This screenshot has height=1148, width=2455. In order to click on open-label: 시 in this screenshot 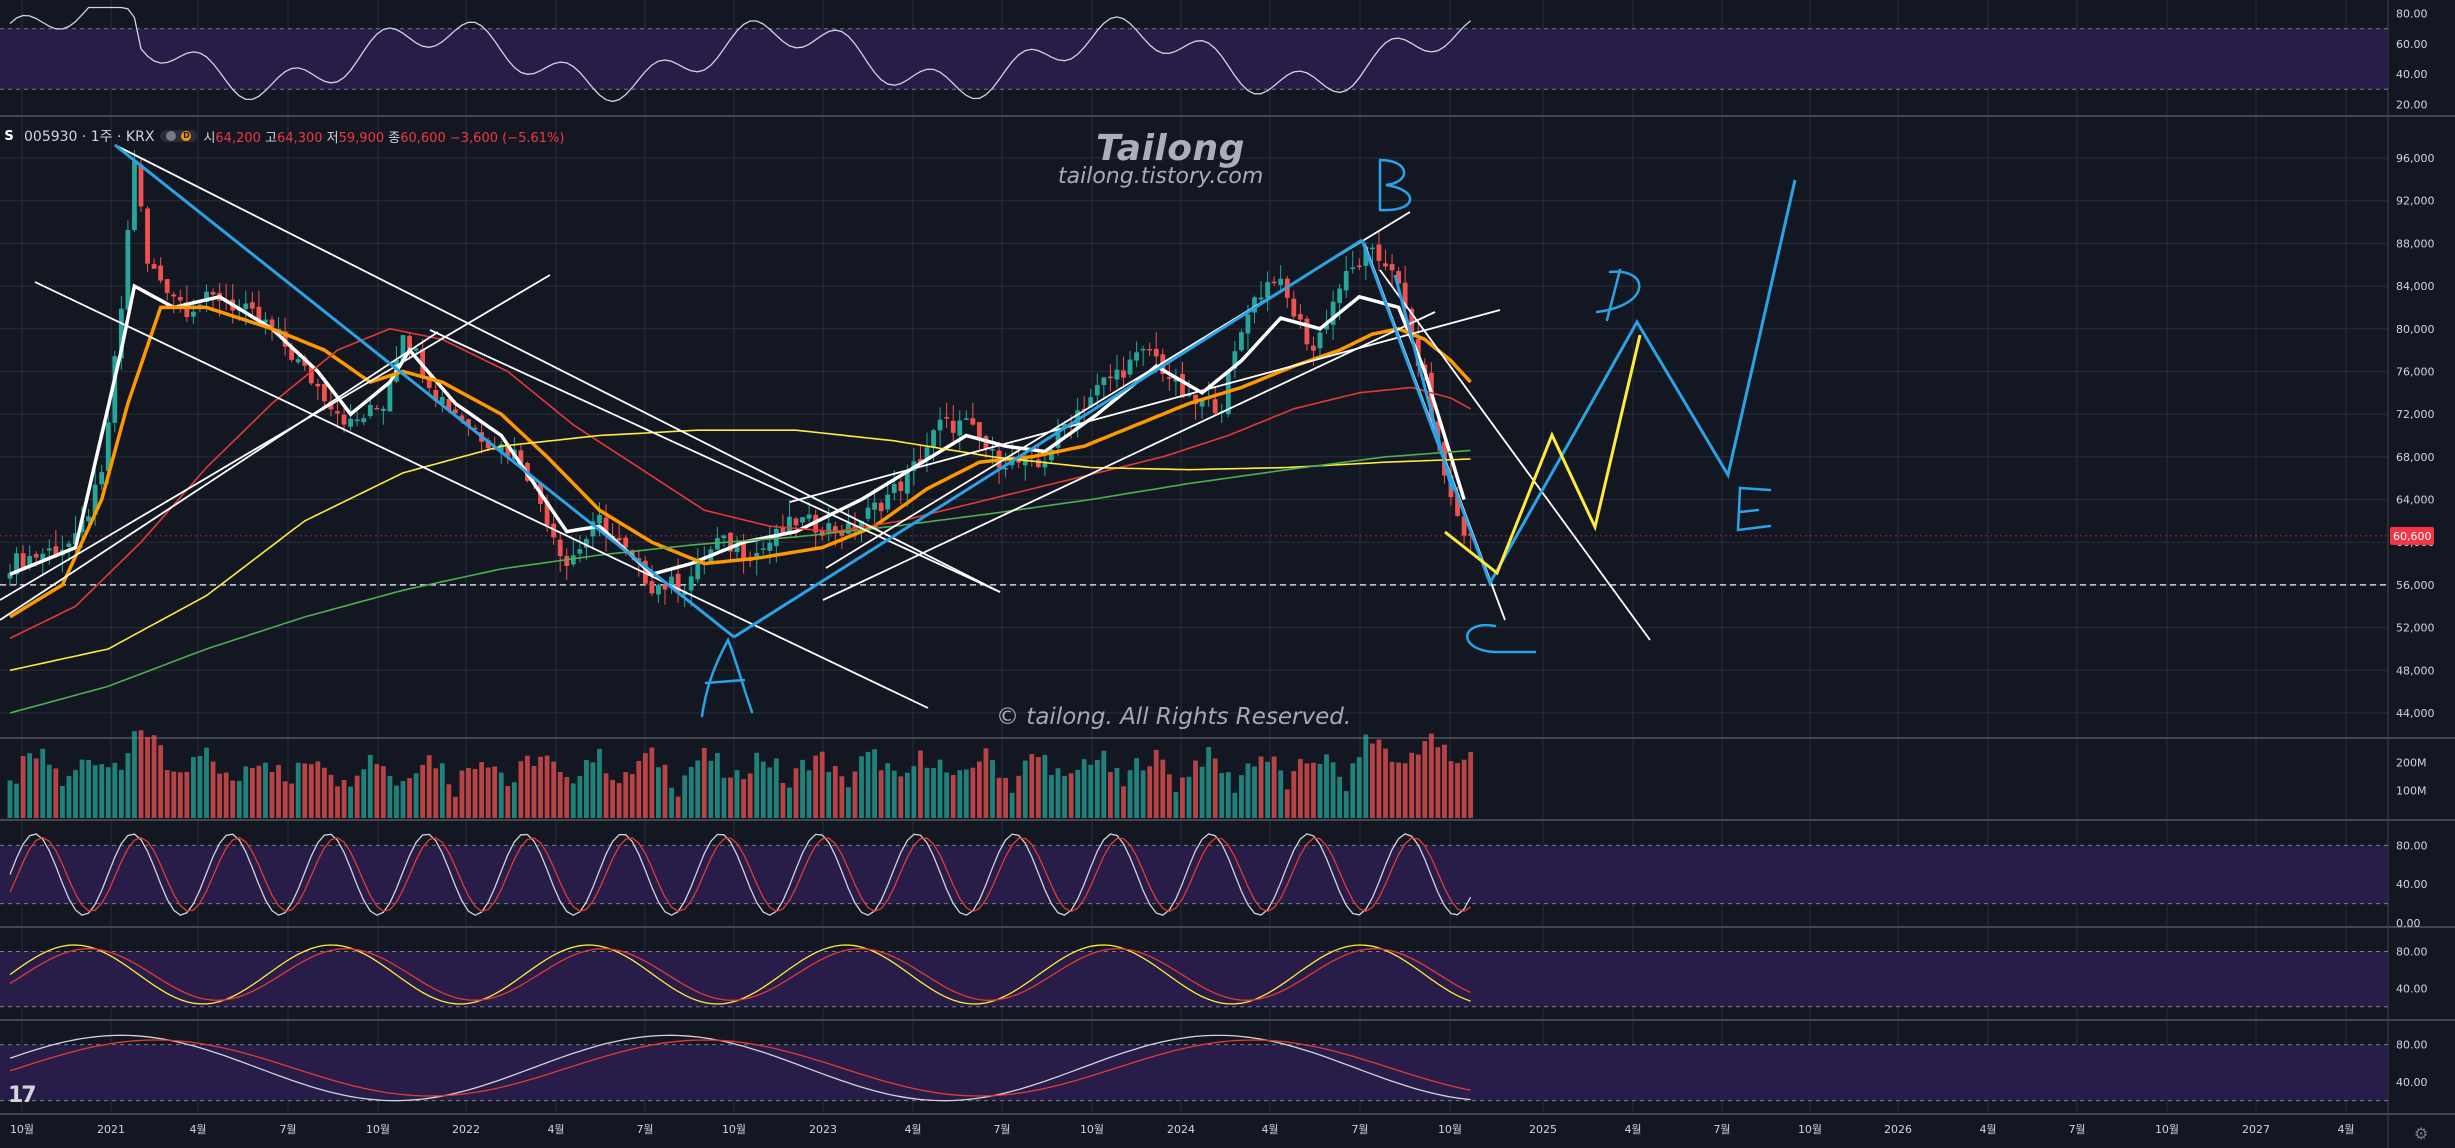, I will do `click(209, 138)`.